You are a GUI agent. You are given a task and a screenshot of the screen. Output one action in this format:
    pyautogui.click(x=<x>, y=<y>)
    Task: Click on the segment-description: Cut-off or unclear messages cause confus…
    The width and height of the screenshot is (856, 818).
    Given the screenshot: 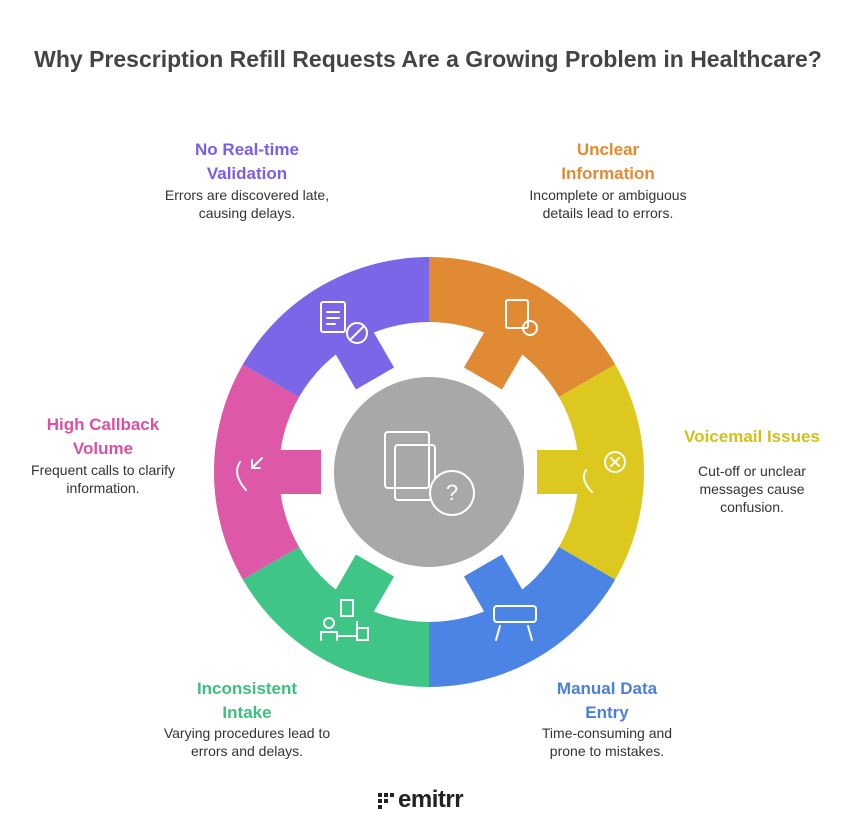 What is the action you would take?
    pyautogui.click(x=752, y=489)
    